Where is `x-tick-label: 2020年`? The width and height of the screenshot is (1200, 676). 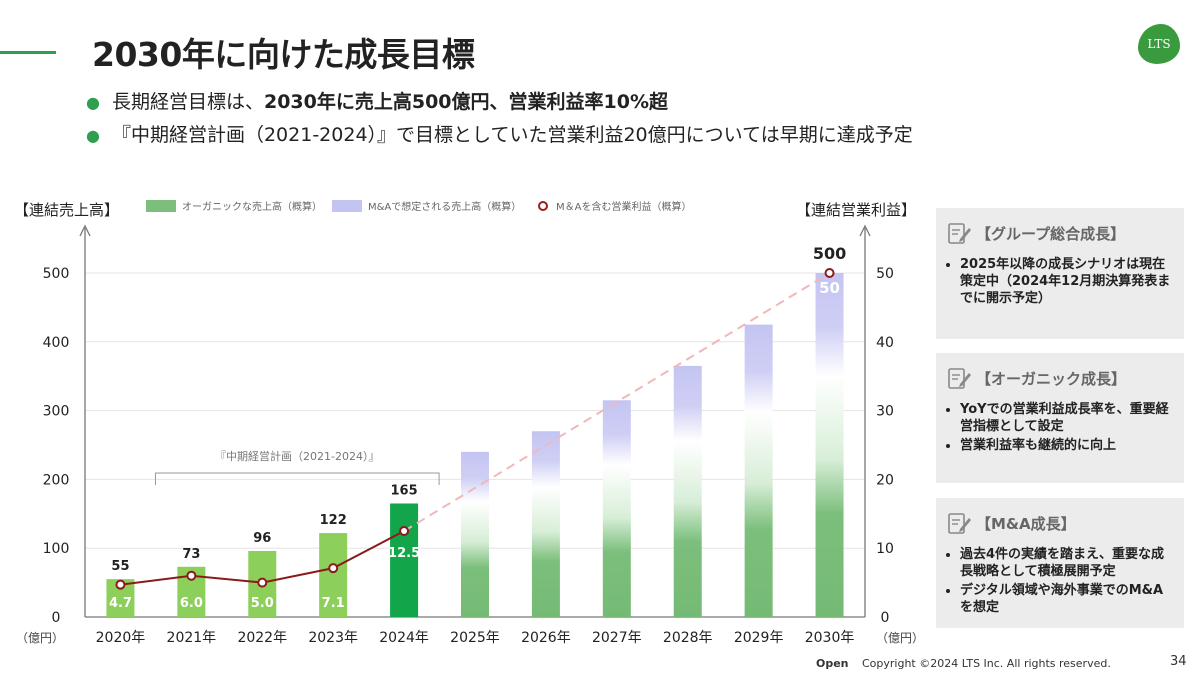
x-tick-label: 2020年 is located at coordinates (121, 638).